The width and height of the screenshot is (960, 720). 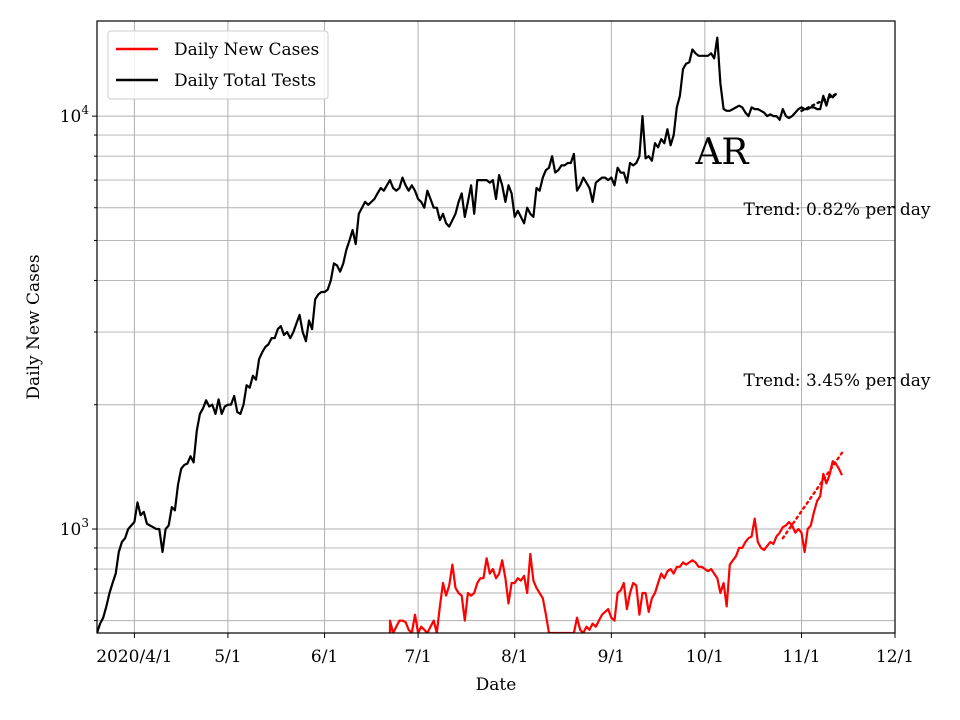 I want to click on x-tick-label: 7/1, so click(x=417, y=657).